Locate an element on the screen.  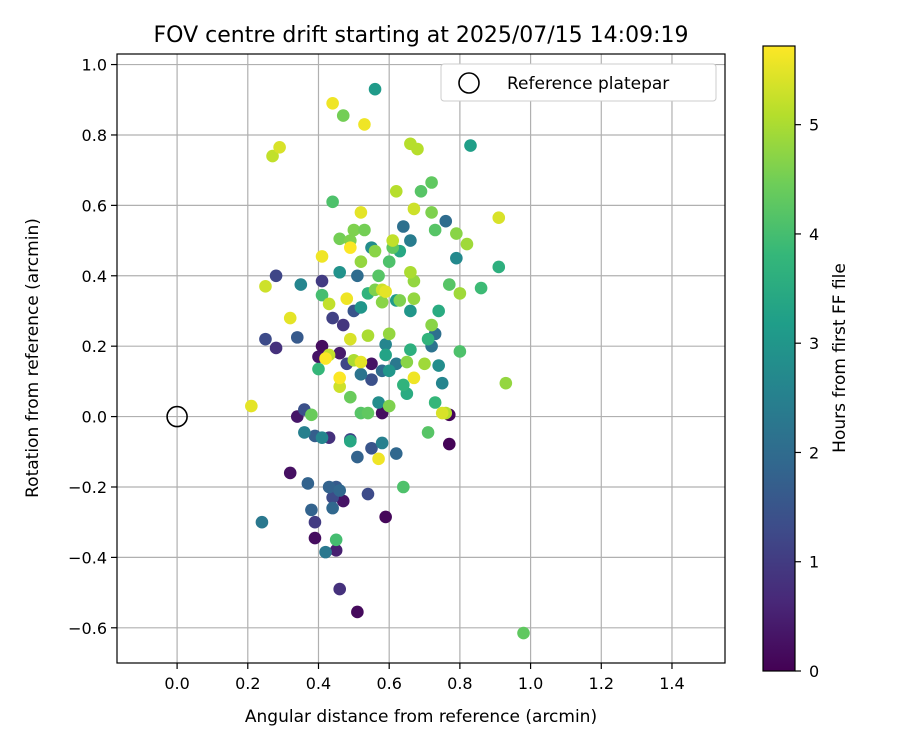
x-tick-label: 0.8 is located at coordinates (459, 683).